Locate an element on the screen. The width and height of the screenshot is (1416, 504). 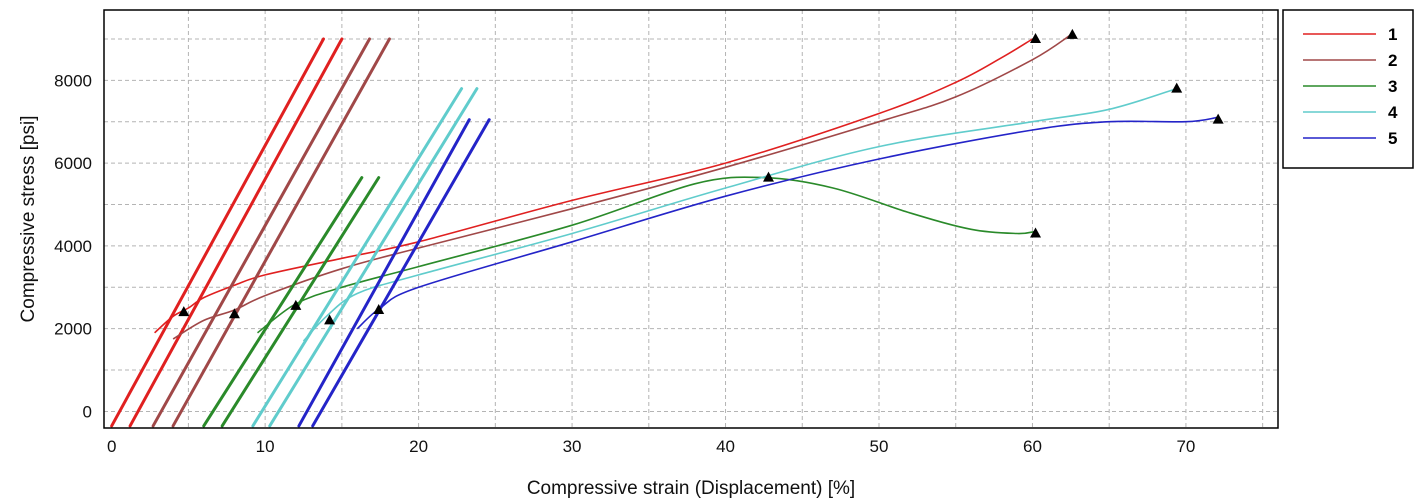
x-tick-label: 10 is located at coordinates (265, 446).